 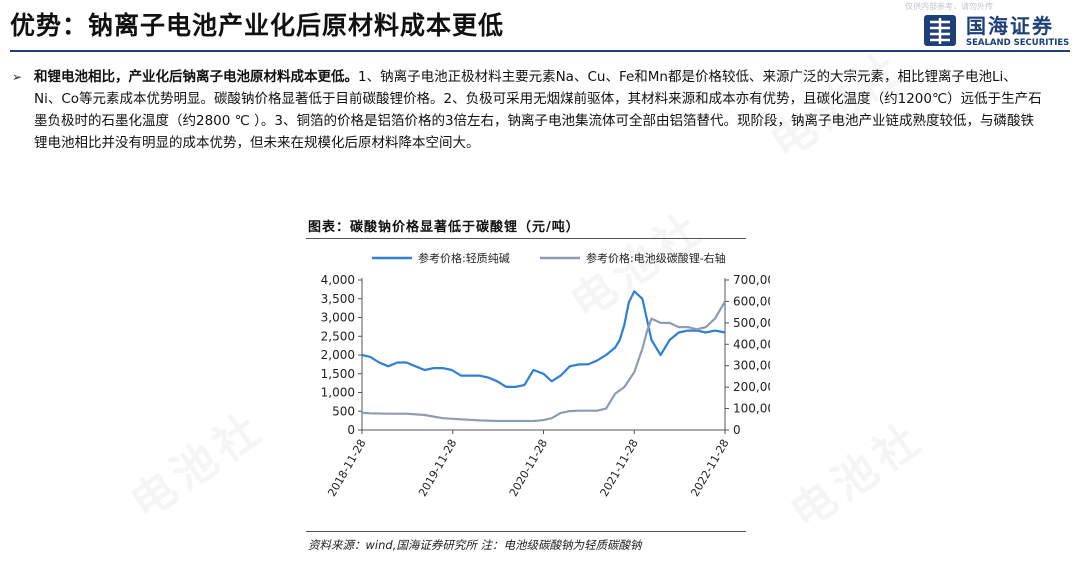 I want to click on legend-label-soda: 参考价格:轻质纯碱, so click(x=464, y=258).